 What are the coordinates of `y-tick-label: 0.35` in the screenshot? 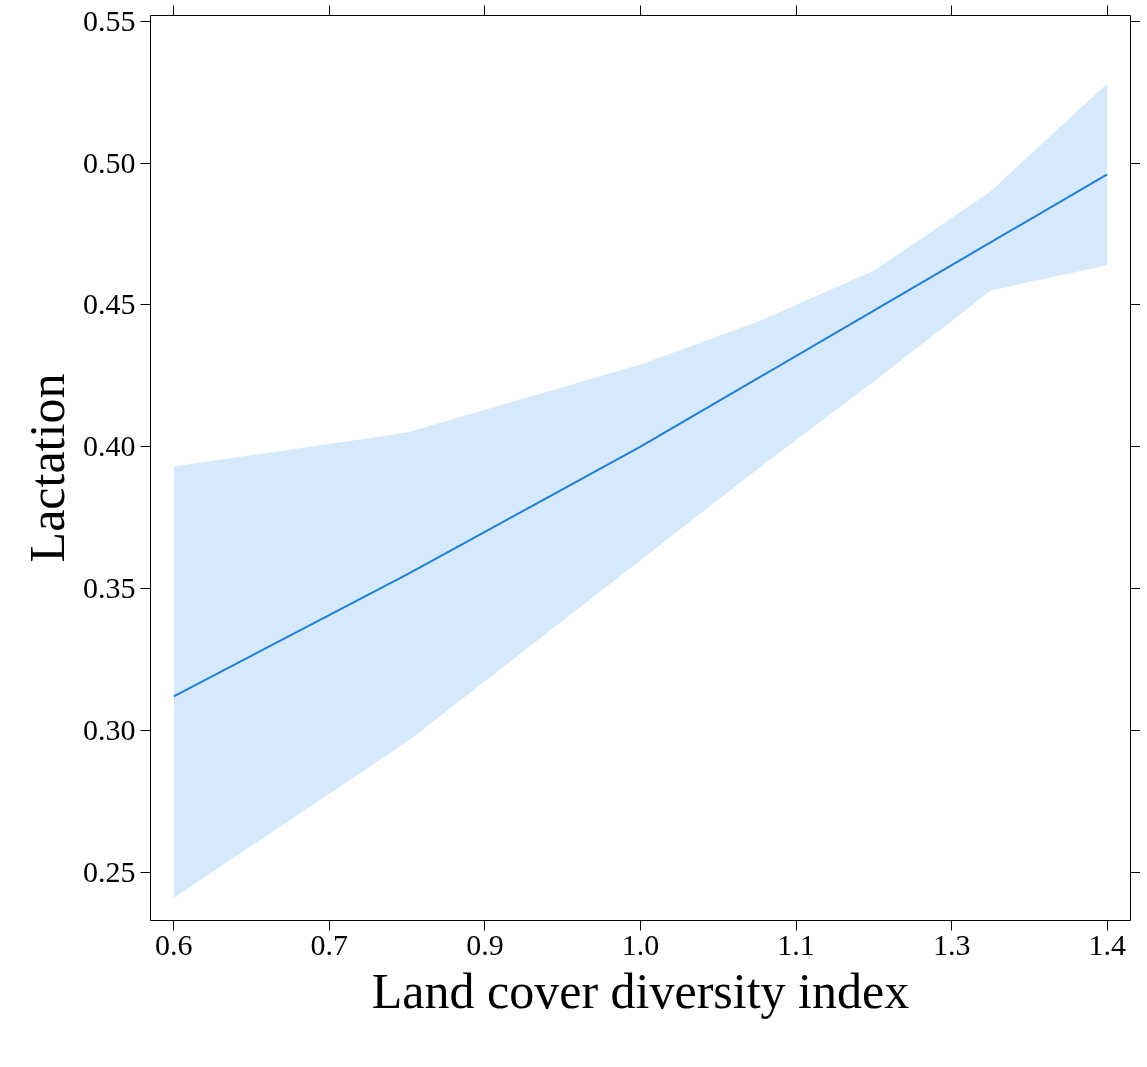 It's located at (109, 588).